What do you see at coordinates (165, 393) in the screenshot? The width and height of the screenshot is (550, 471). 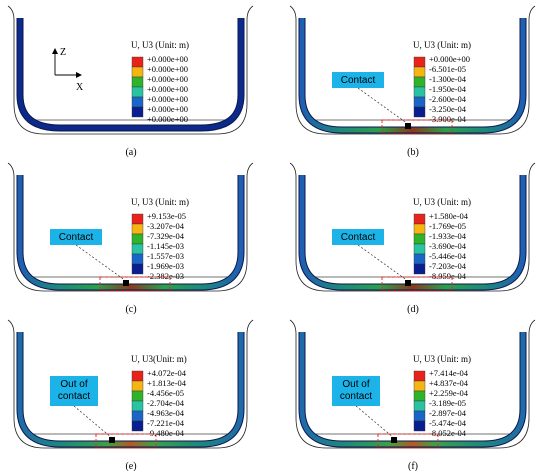 I see `legend-value: -4.456e-05` at bounding box center [165, 393].